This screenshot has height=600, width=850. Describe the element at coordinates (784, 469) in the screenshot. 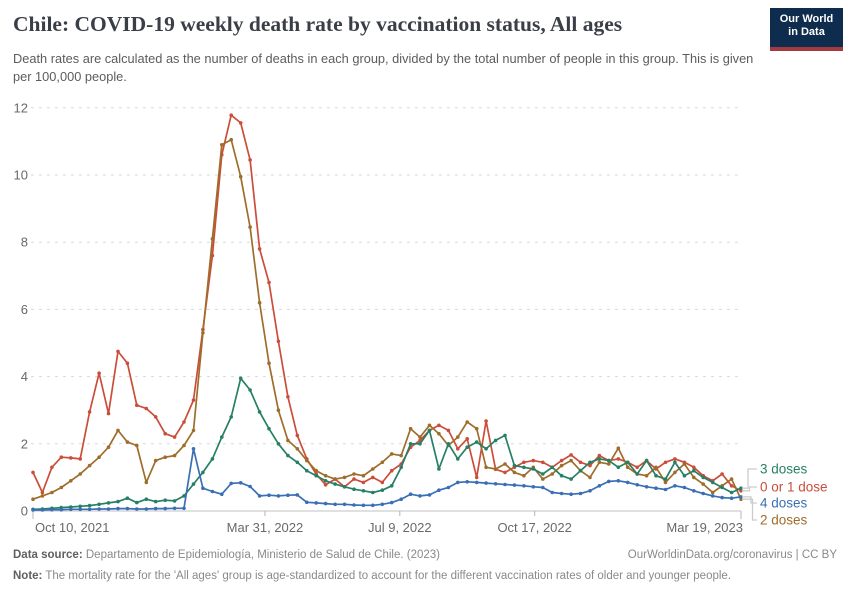

I see `legend-label-0: 3 doses` at that location.